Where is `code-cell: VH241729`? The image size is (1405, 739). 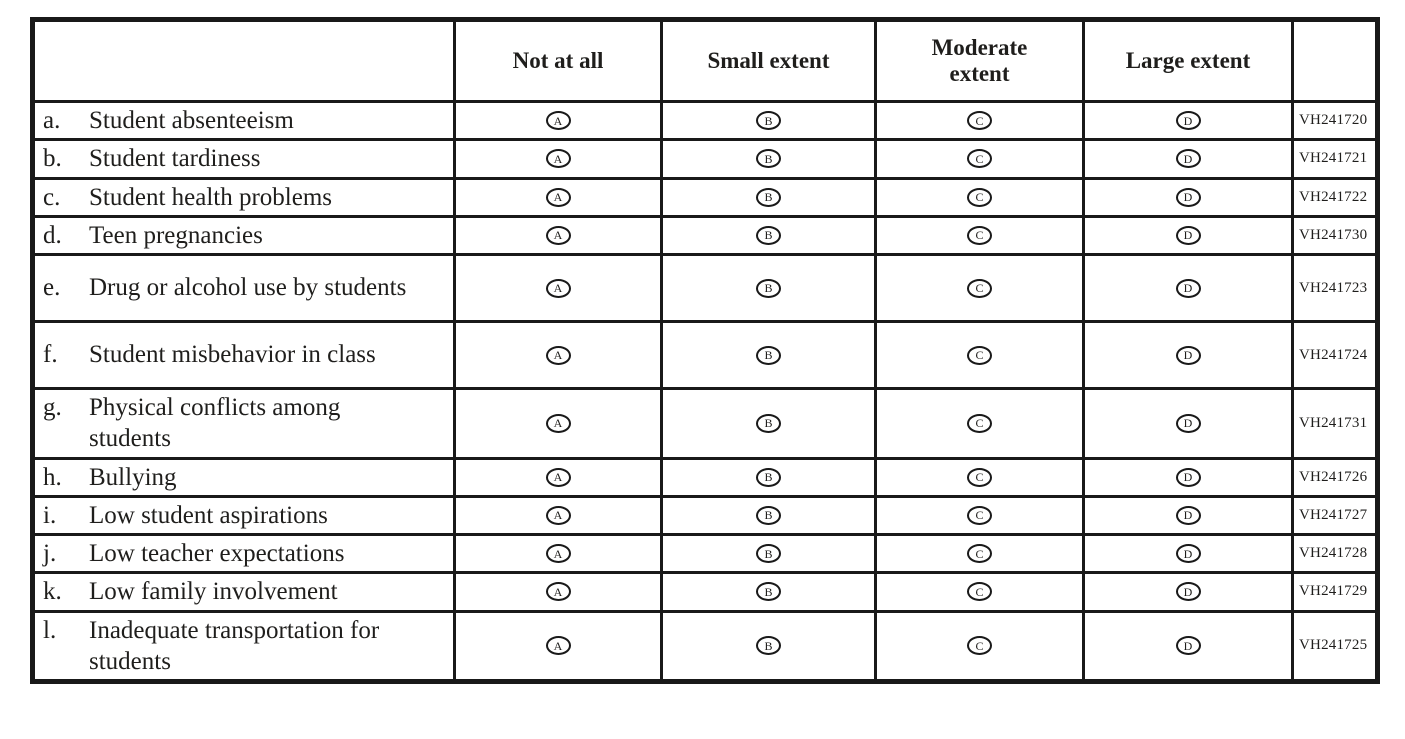
code-cell: VH241729 is located at coordinates (1335, 592).